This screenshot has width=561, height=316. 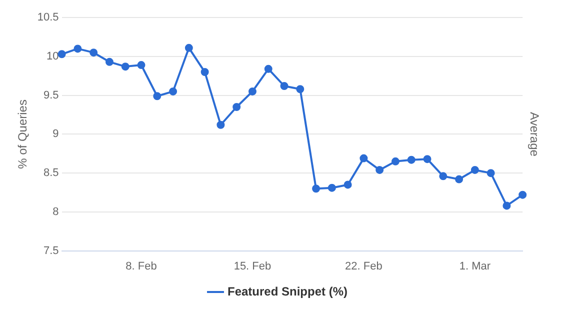 What do you see at coordinates (51, 173) in the screenshot?
I see `y-tick-label: 8.5` at bounding box center [51, 173].